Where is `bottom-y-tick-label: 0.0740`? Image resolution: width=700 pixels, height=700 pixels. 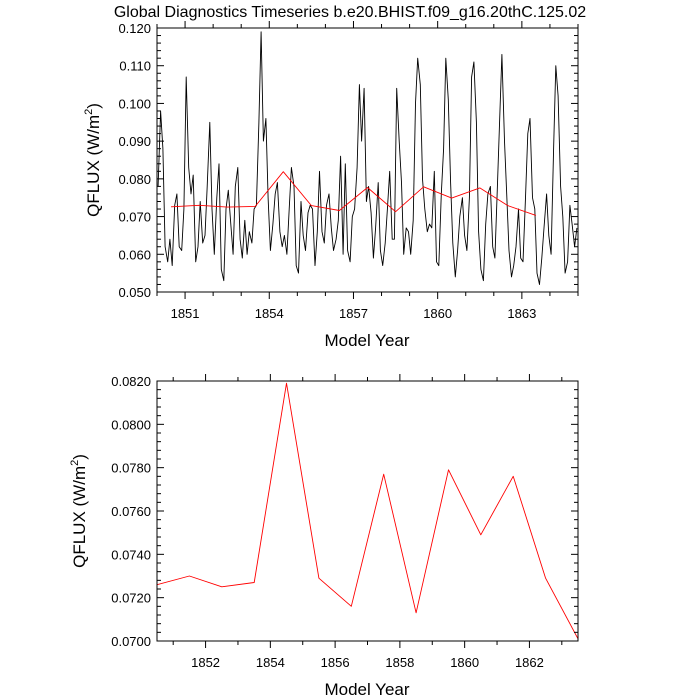
bottom-y-tick-label: 0.0740 is located at coordinates (131, 554).